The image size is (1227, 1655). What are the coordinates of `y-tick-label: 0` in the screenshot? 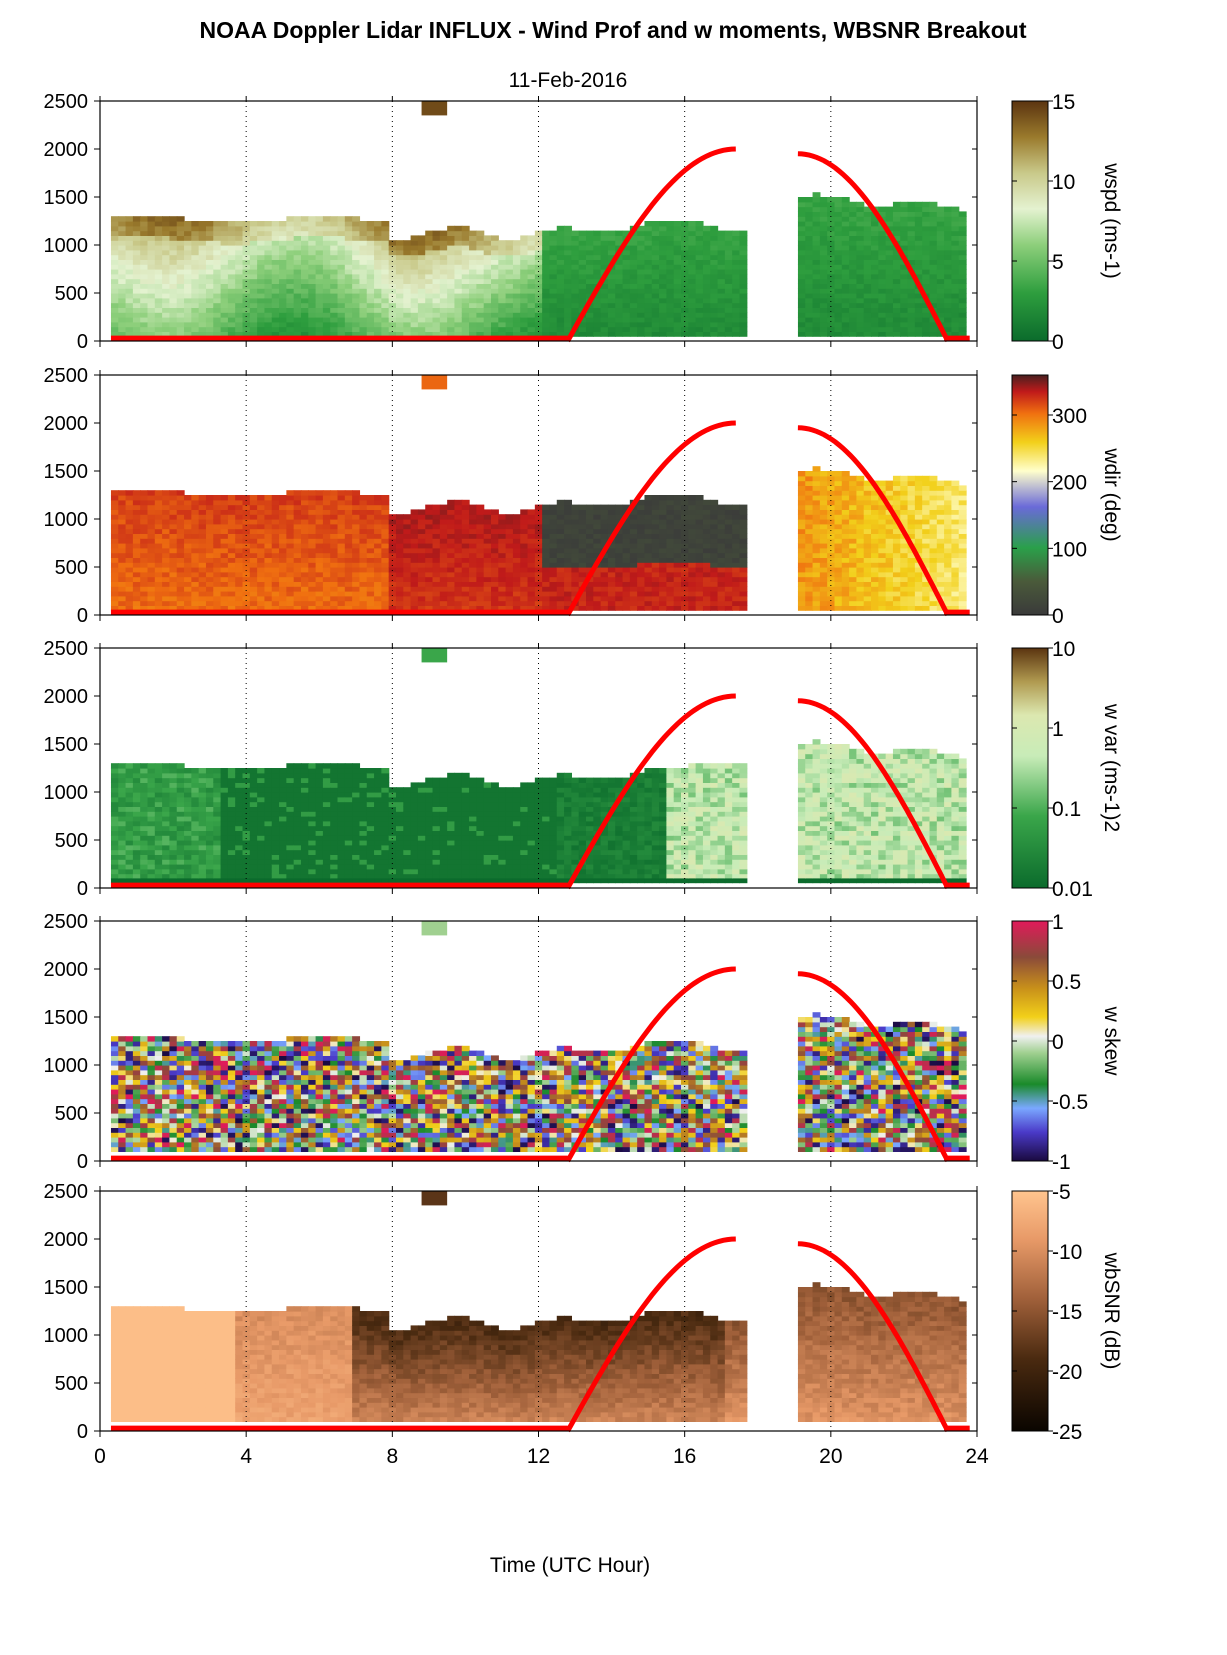 It's located at (82, 342).